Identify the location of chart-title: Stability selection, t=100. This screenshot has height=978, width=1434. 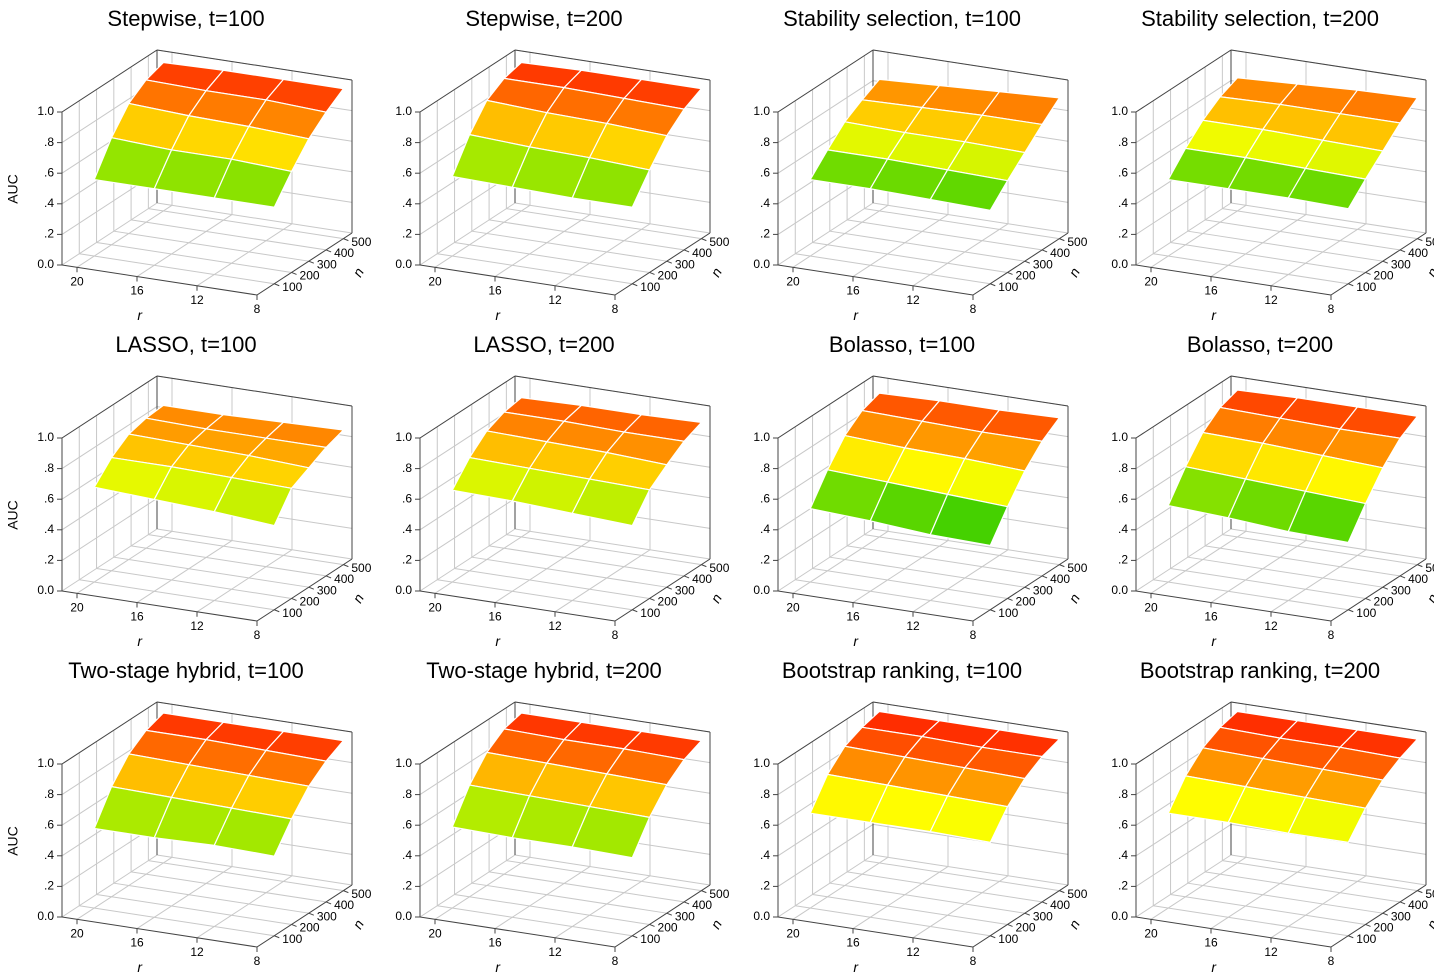
(902, 18).